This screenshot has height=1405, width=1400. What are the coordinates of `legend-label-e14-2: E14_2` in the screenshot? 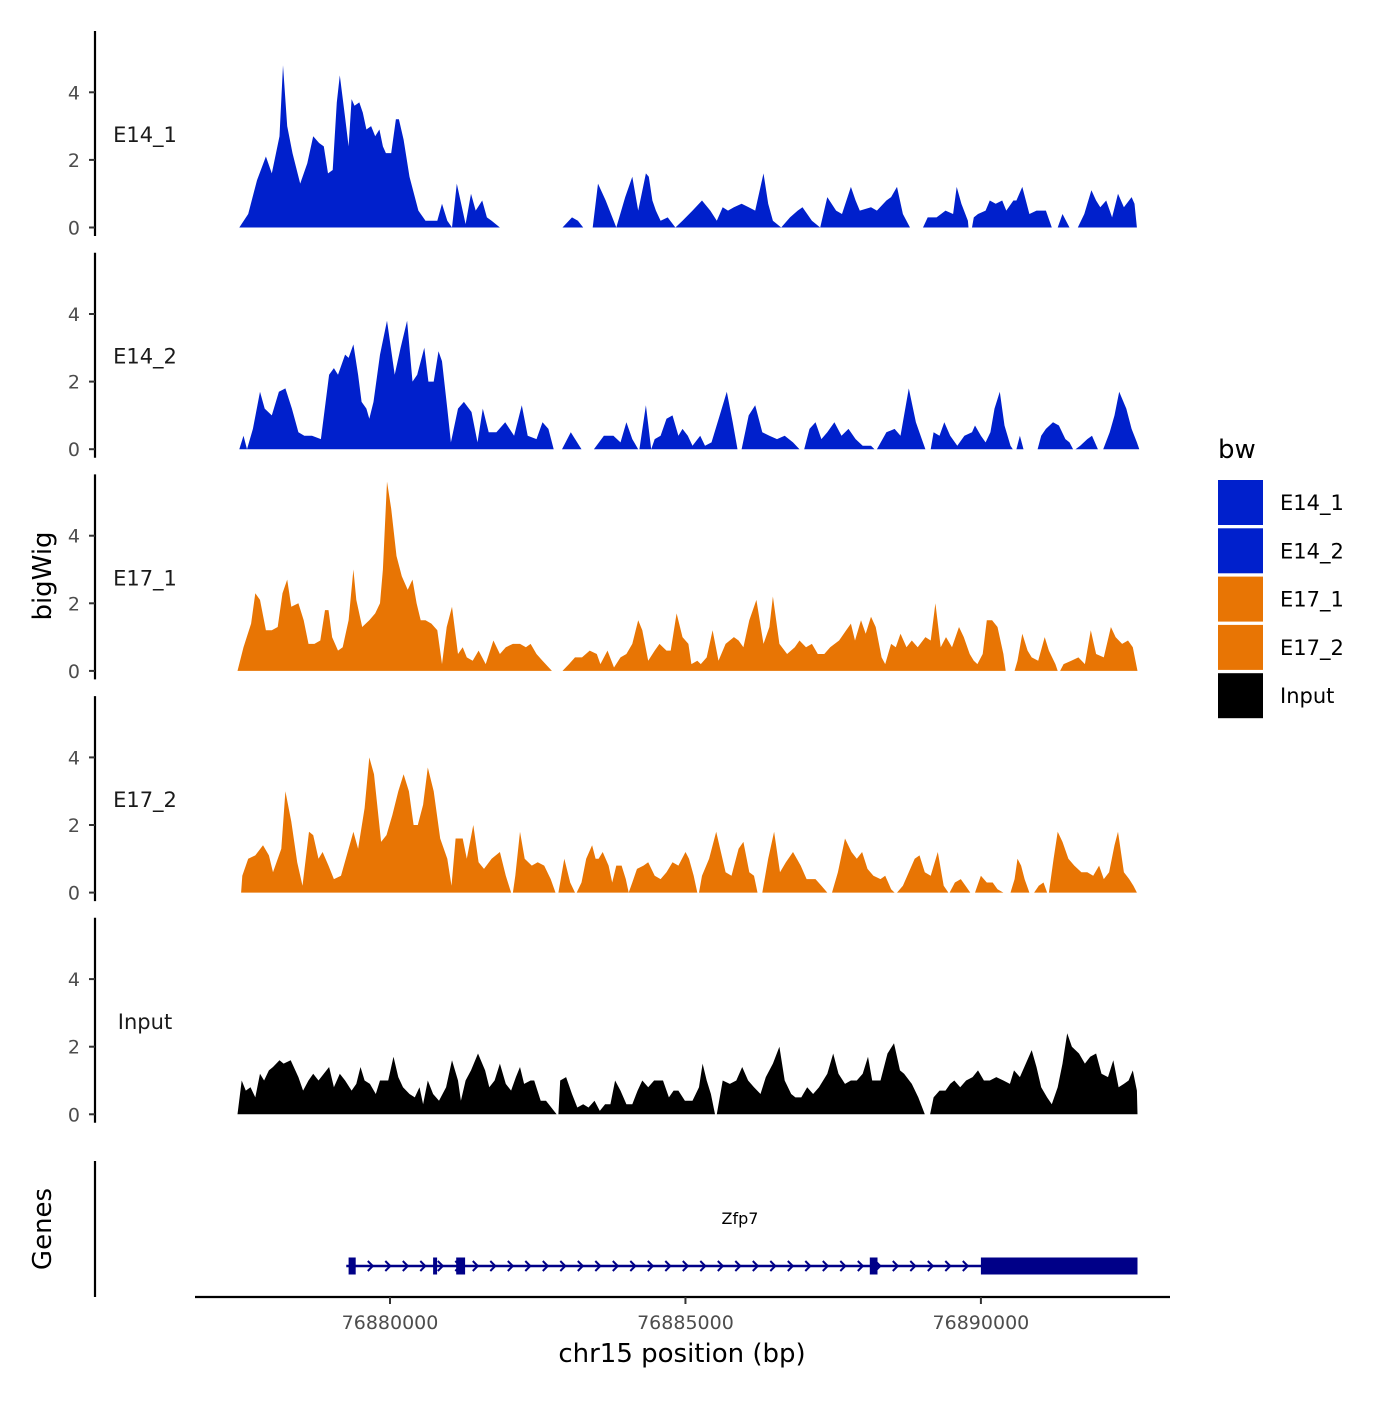 It's located at (1312, 551).